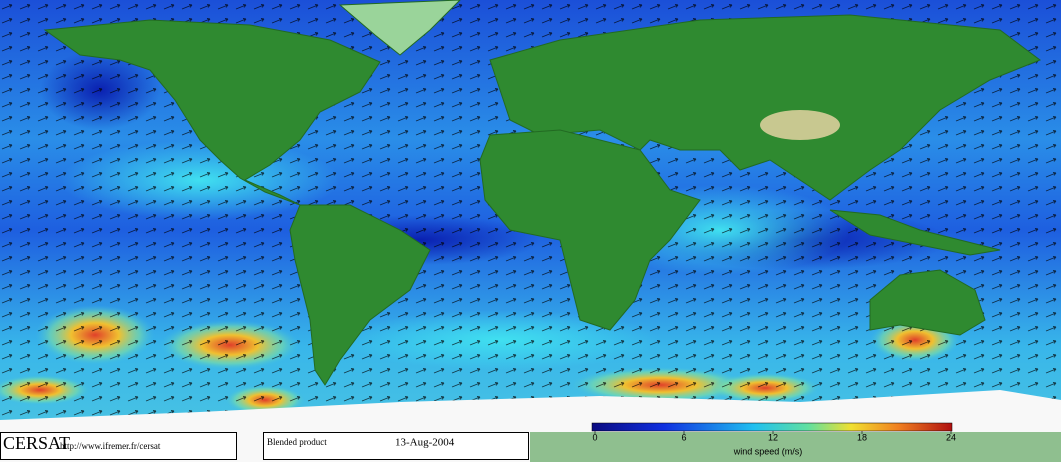 This screenshot has height=462, width=1061. Describe the element at coordinates (297, 442) in the screenshot. I see `product: Blended product` at that location.